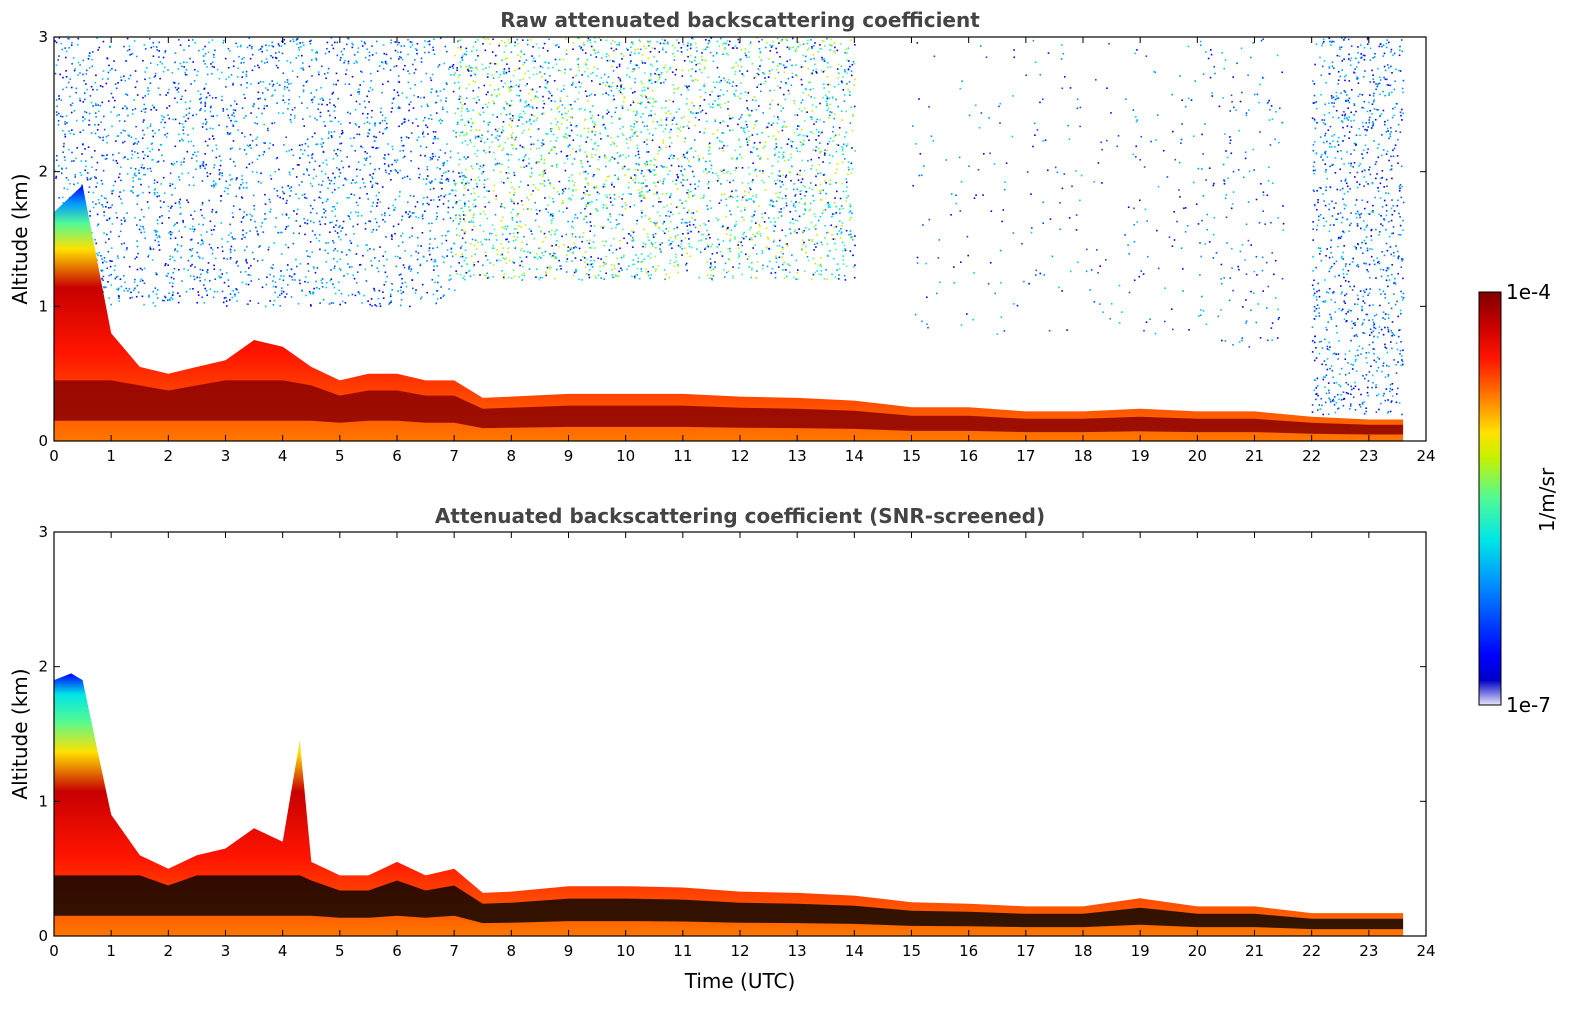 Image resolution: width=1595 pixels, height=1020 pixels. Describe the element at coordinates (1528, 292) in the screenshot. I see `colorbar-max-label: 1e-4` at that location.